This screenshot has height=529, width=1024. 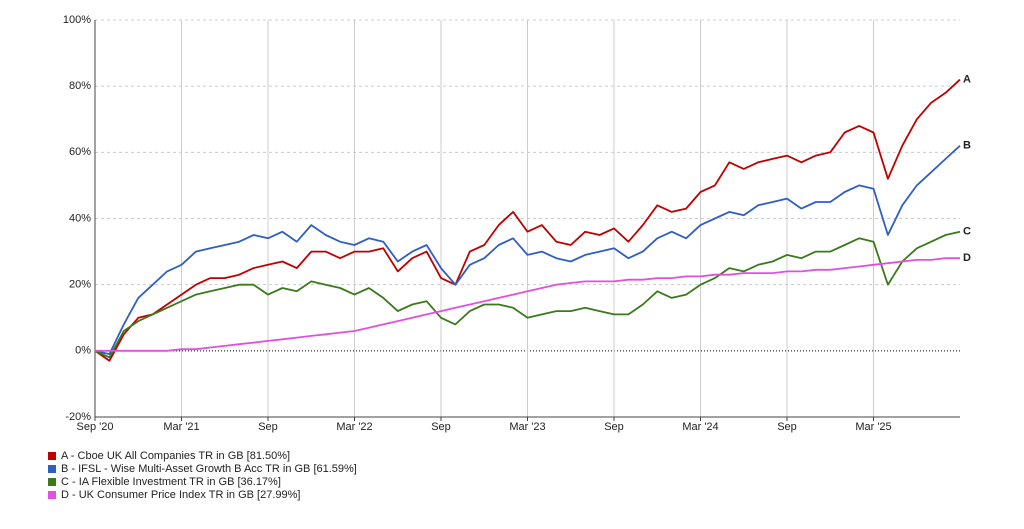 I want to click on y-tick-label: 60%, so click(x=80, y=152).